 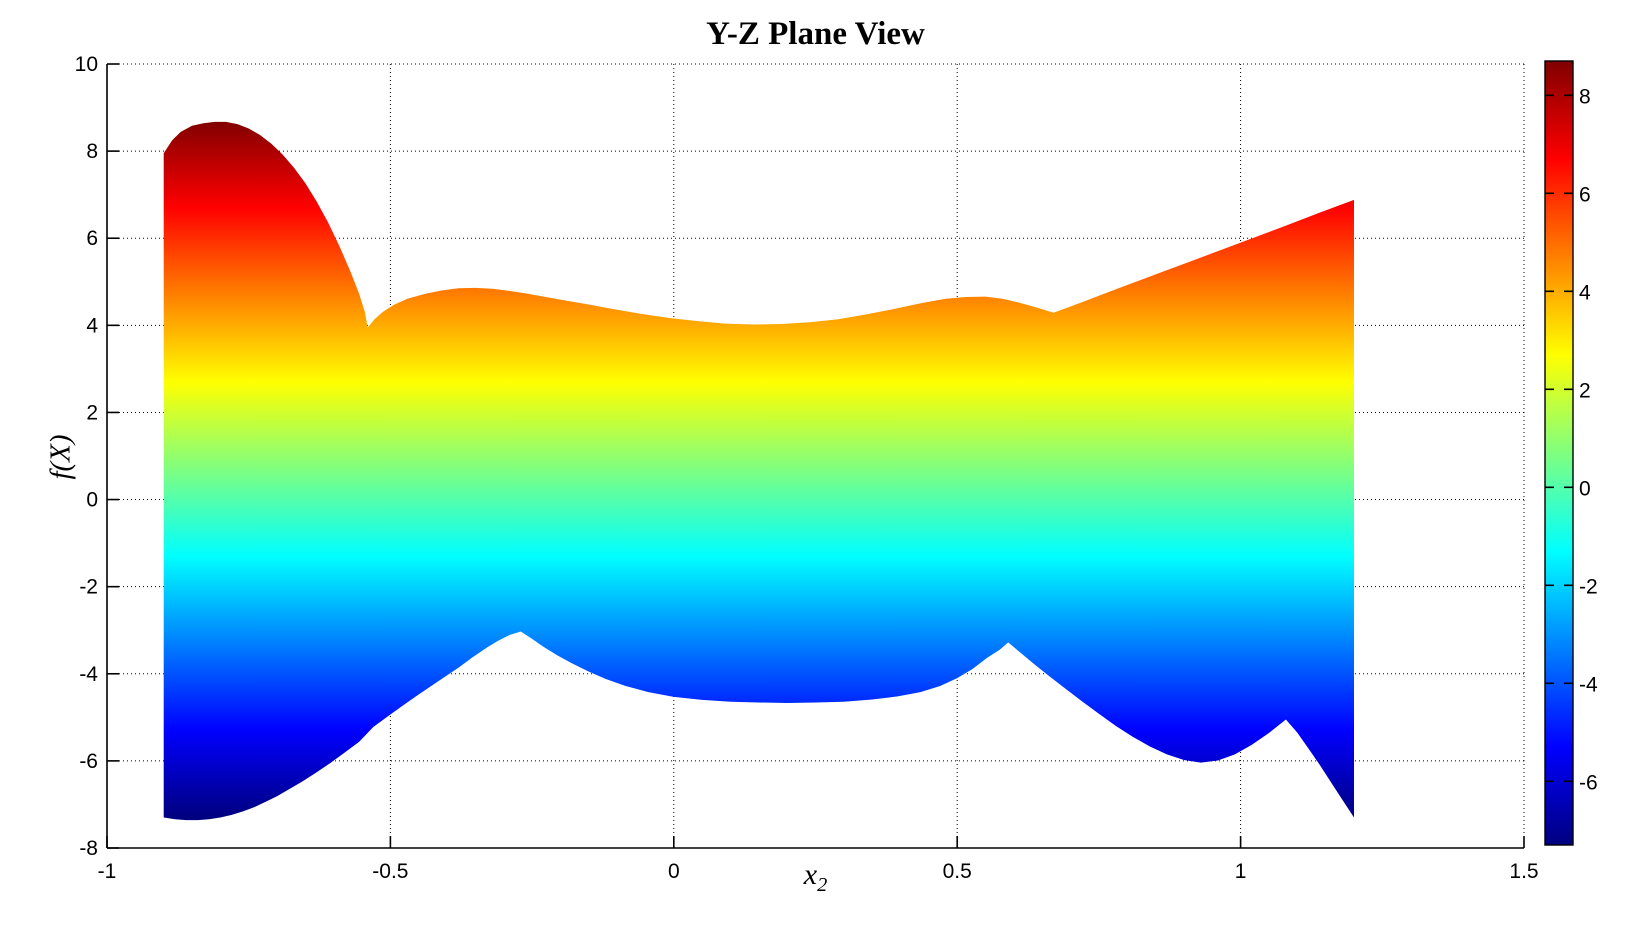 What do you see at coordinates (1585, 292) in the screenshot?
I see `colorbar-tick-label: 4` at bounding box center [1585, 292].